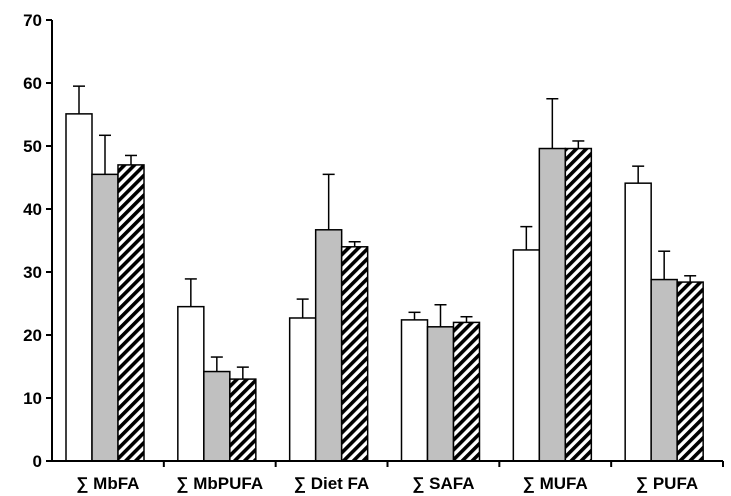  Describe the element at coordinates (32, 146) in the screenshot. I see `y-tick-label: 50` at that location.